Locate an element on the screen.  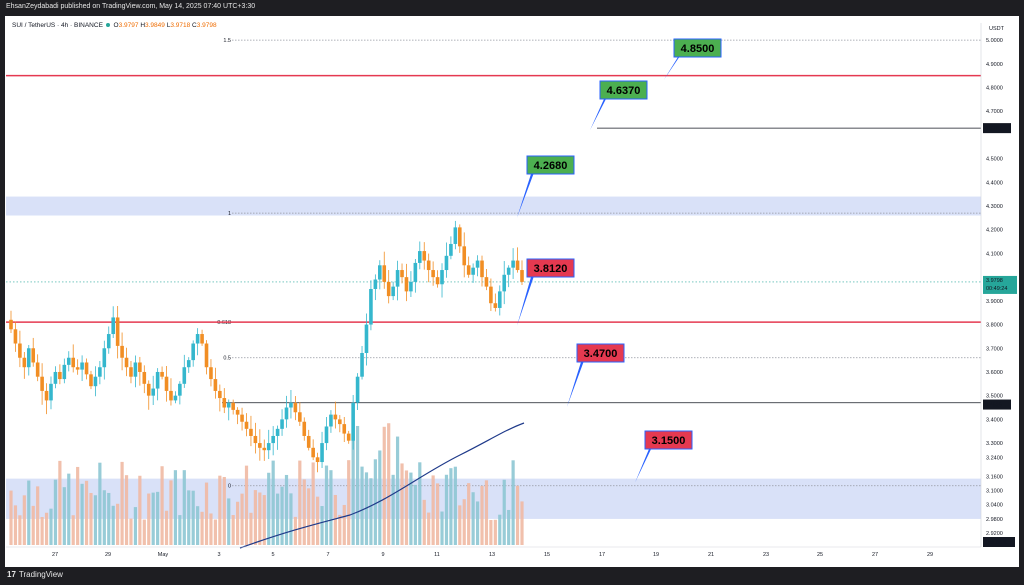
target-tag-label: 4.2680 is located at coordinates (551, 166).